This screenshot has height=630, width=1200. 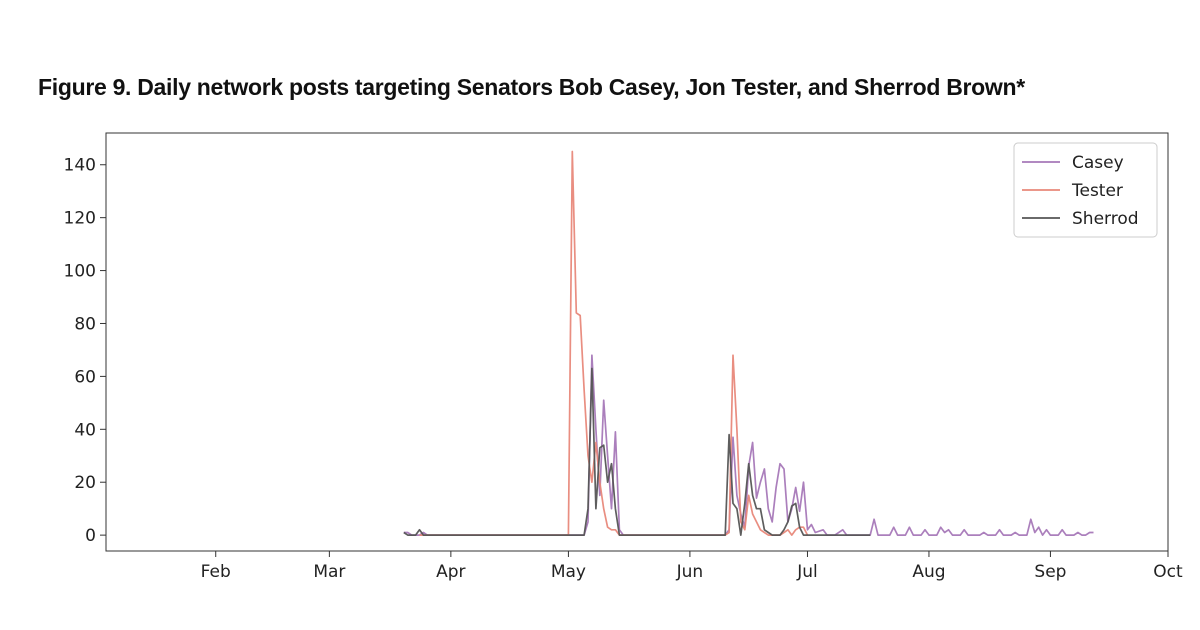 I want to click on y-tick: 140, so click(x=85, y=166).